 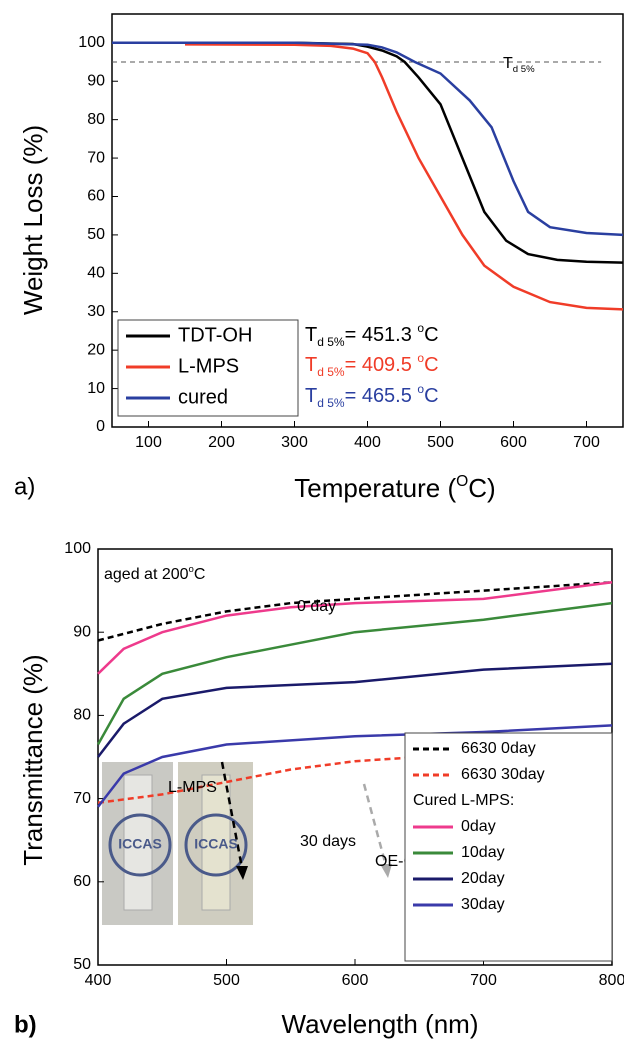 I want to click on arrows, so click(x=306, y=820).